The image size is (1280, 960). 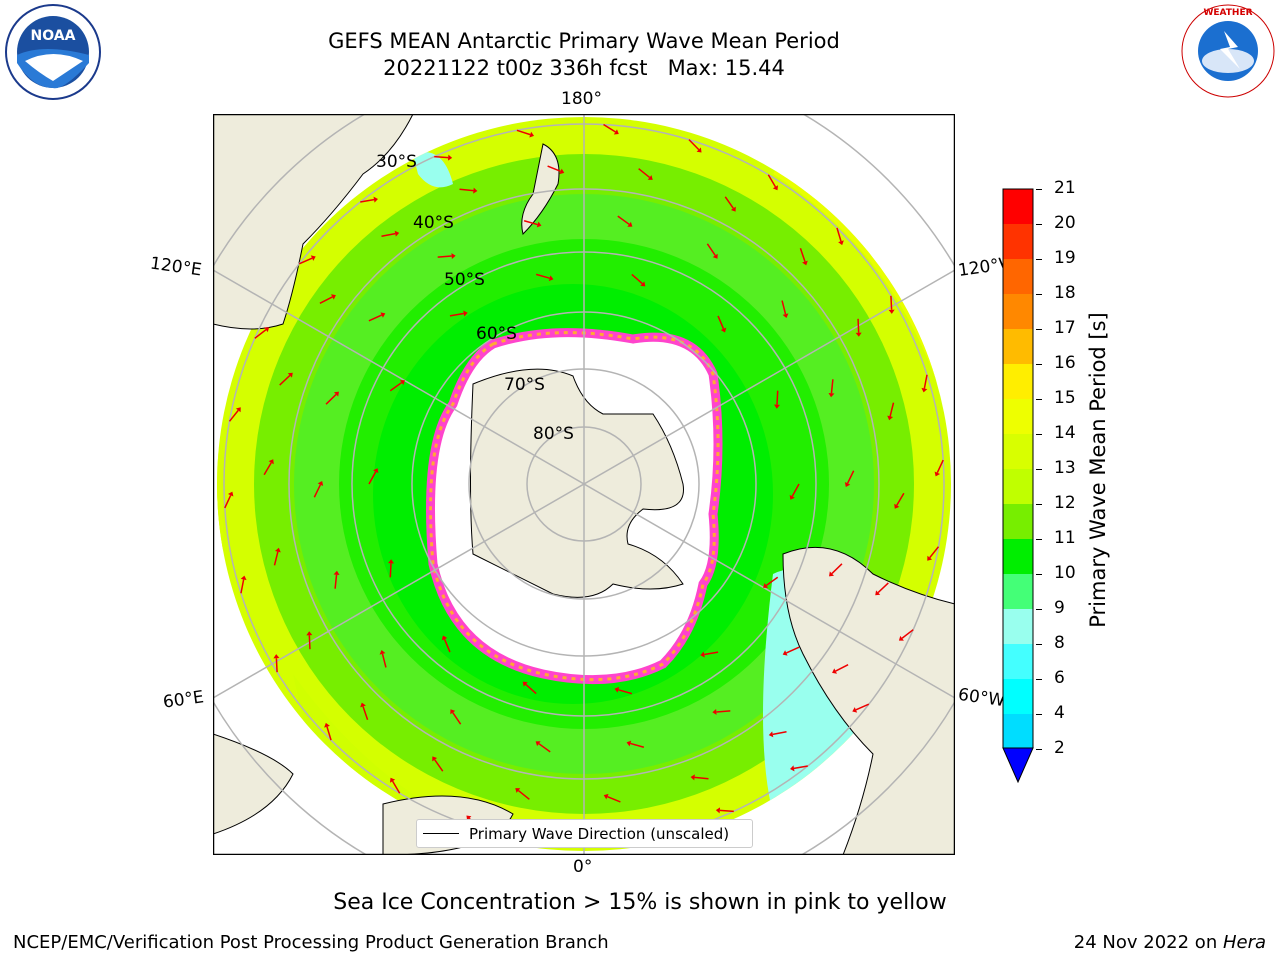 I want to click on colorbar-tick-label: 9, so click(x=1059, y=608).